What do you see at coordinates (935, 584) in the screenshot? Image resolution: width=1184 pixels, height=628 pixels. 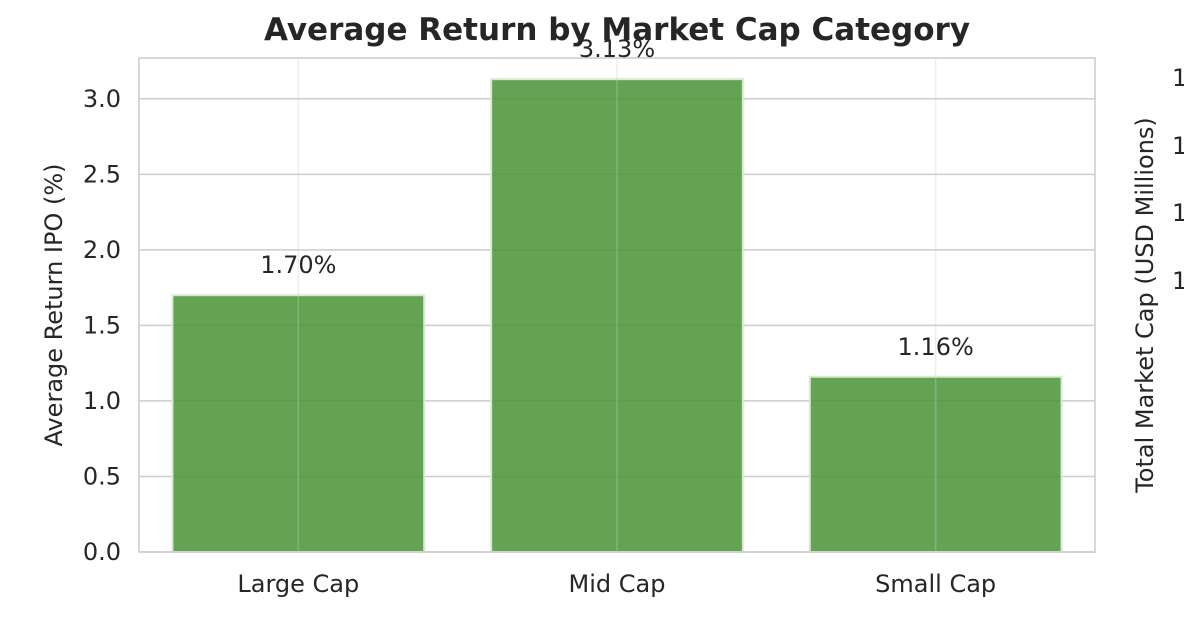 I see `x-tick-label: Small Cap` at bounding box center [935, 584].